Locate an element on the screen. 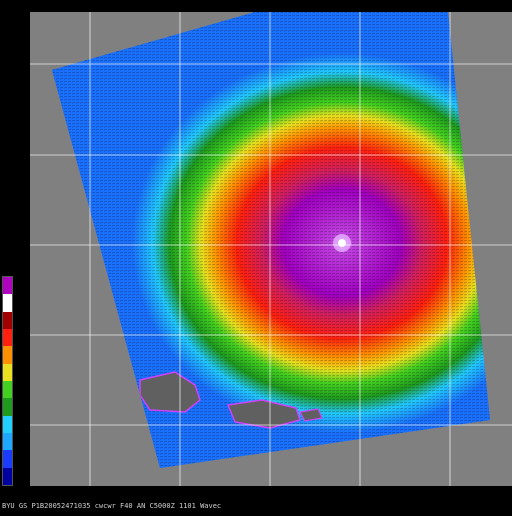 The image size is (512, 516). hurricane-eye-icon is located at coordinates (342, 243).